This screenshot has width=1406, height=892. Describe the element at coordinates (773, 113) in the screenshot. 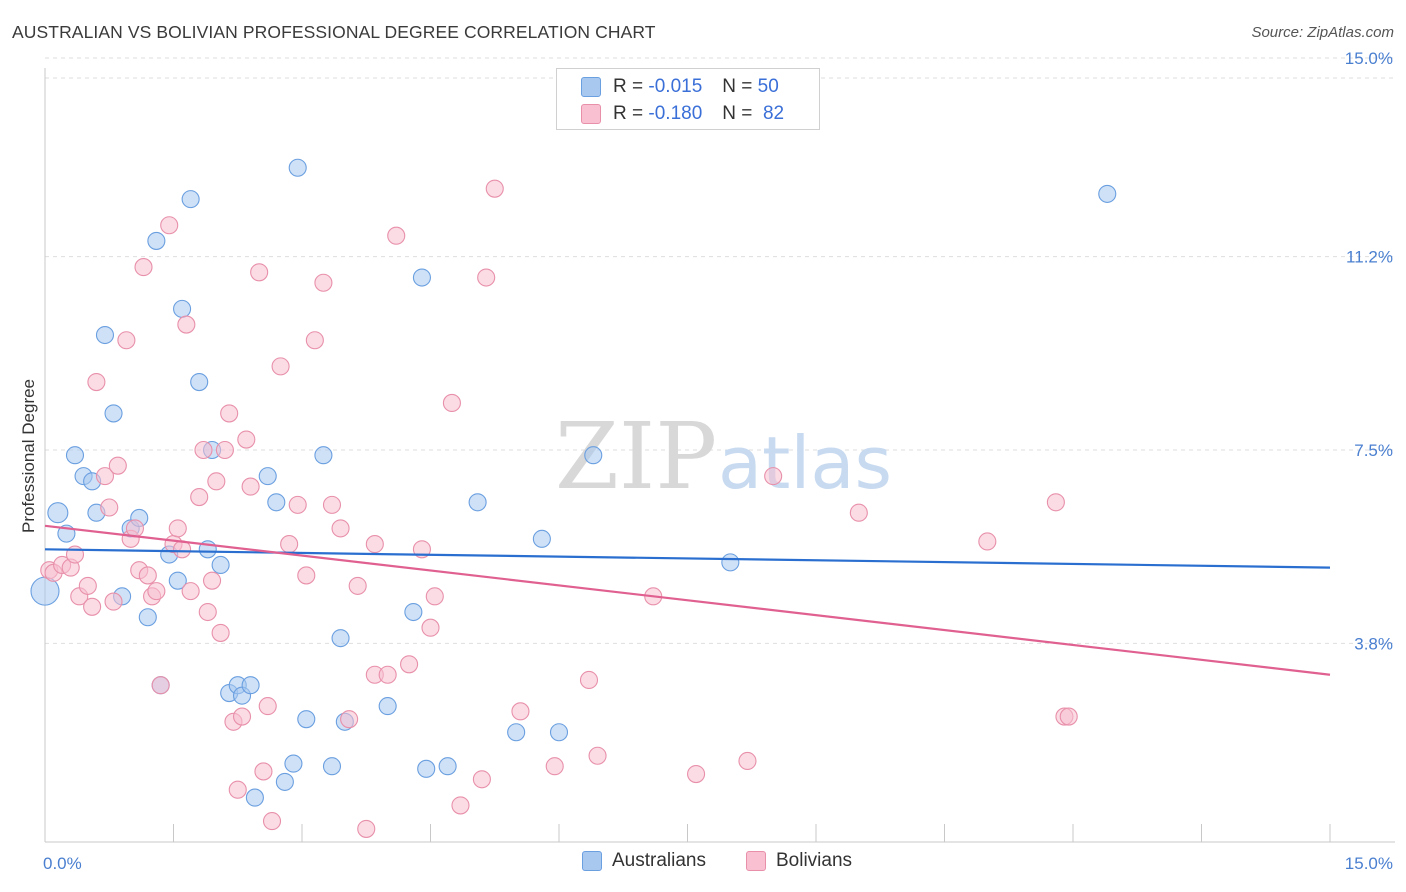

I see `legend-n-value: 82` at that location.